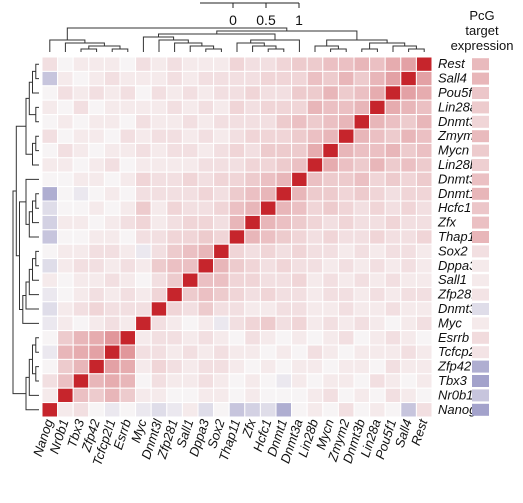 Image resolution: width=523 pixels, height=503 pixels. What do you see at coordinates (174, 165) in the screenshot?
I see `cell-lin28b-zfp281` at bounding box center [174, 165].